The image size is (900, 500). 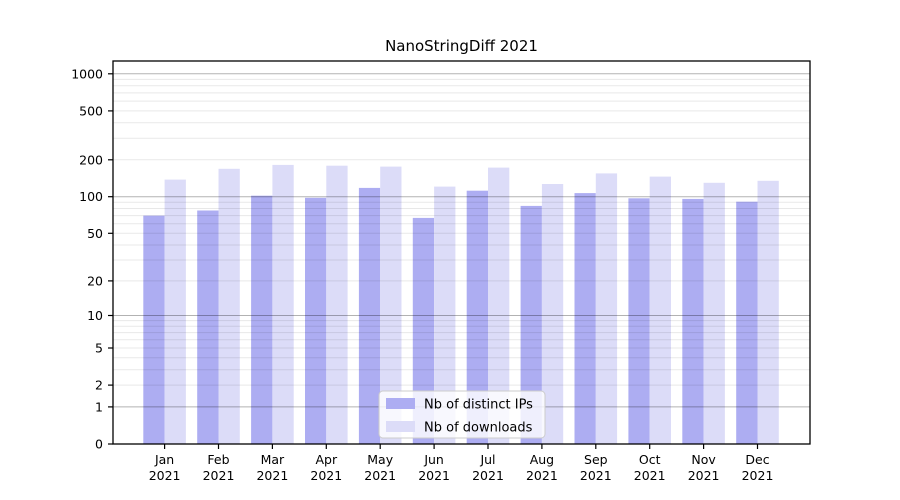 I want to click on bar-downloads-dec, so click(x=768, y=312).